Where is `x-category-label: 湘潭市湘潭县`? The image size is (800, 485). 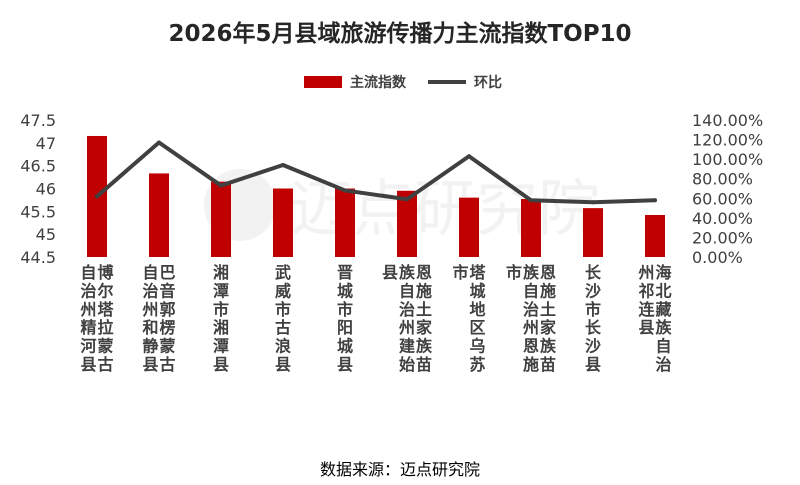 x-category-label: 湘潭市湘潭县 is located at coordinates (221, 318).